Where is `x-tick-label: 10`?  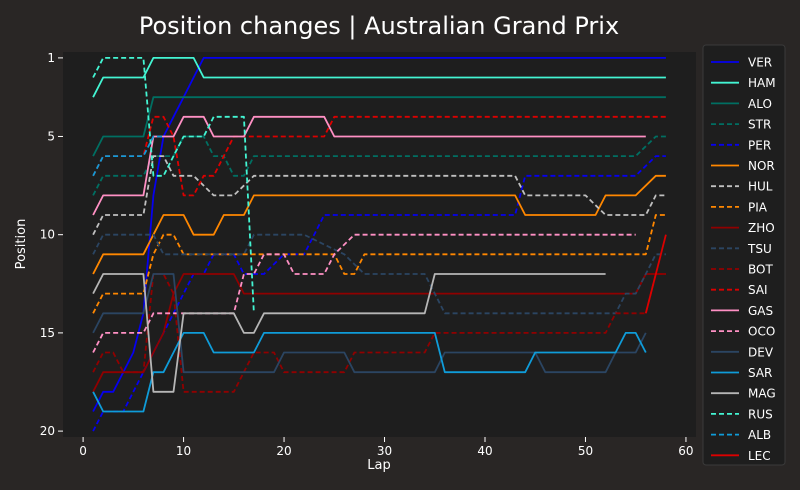 x-tick-label: 10 is located at coordinates (183, 451).